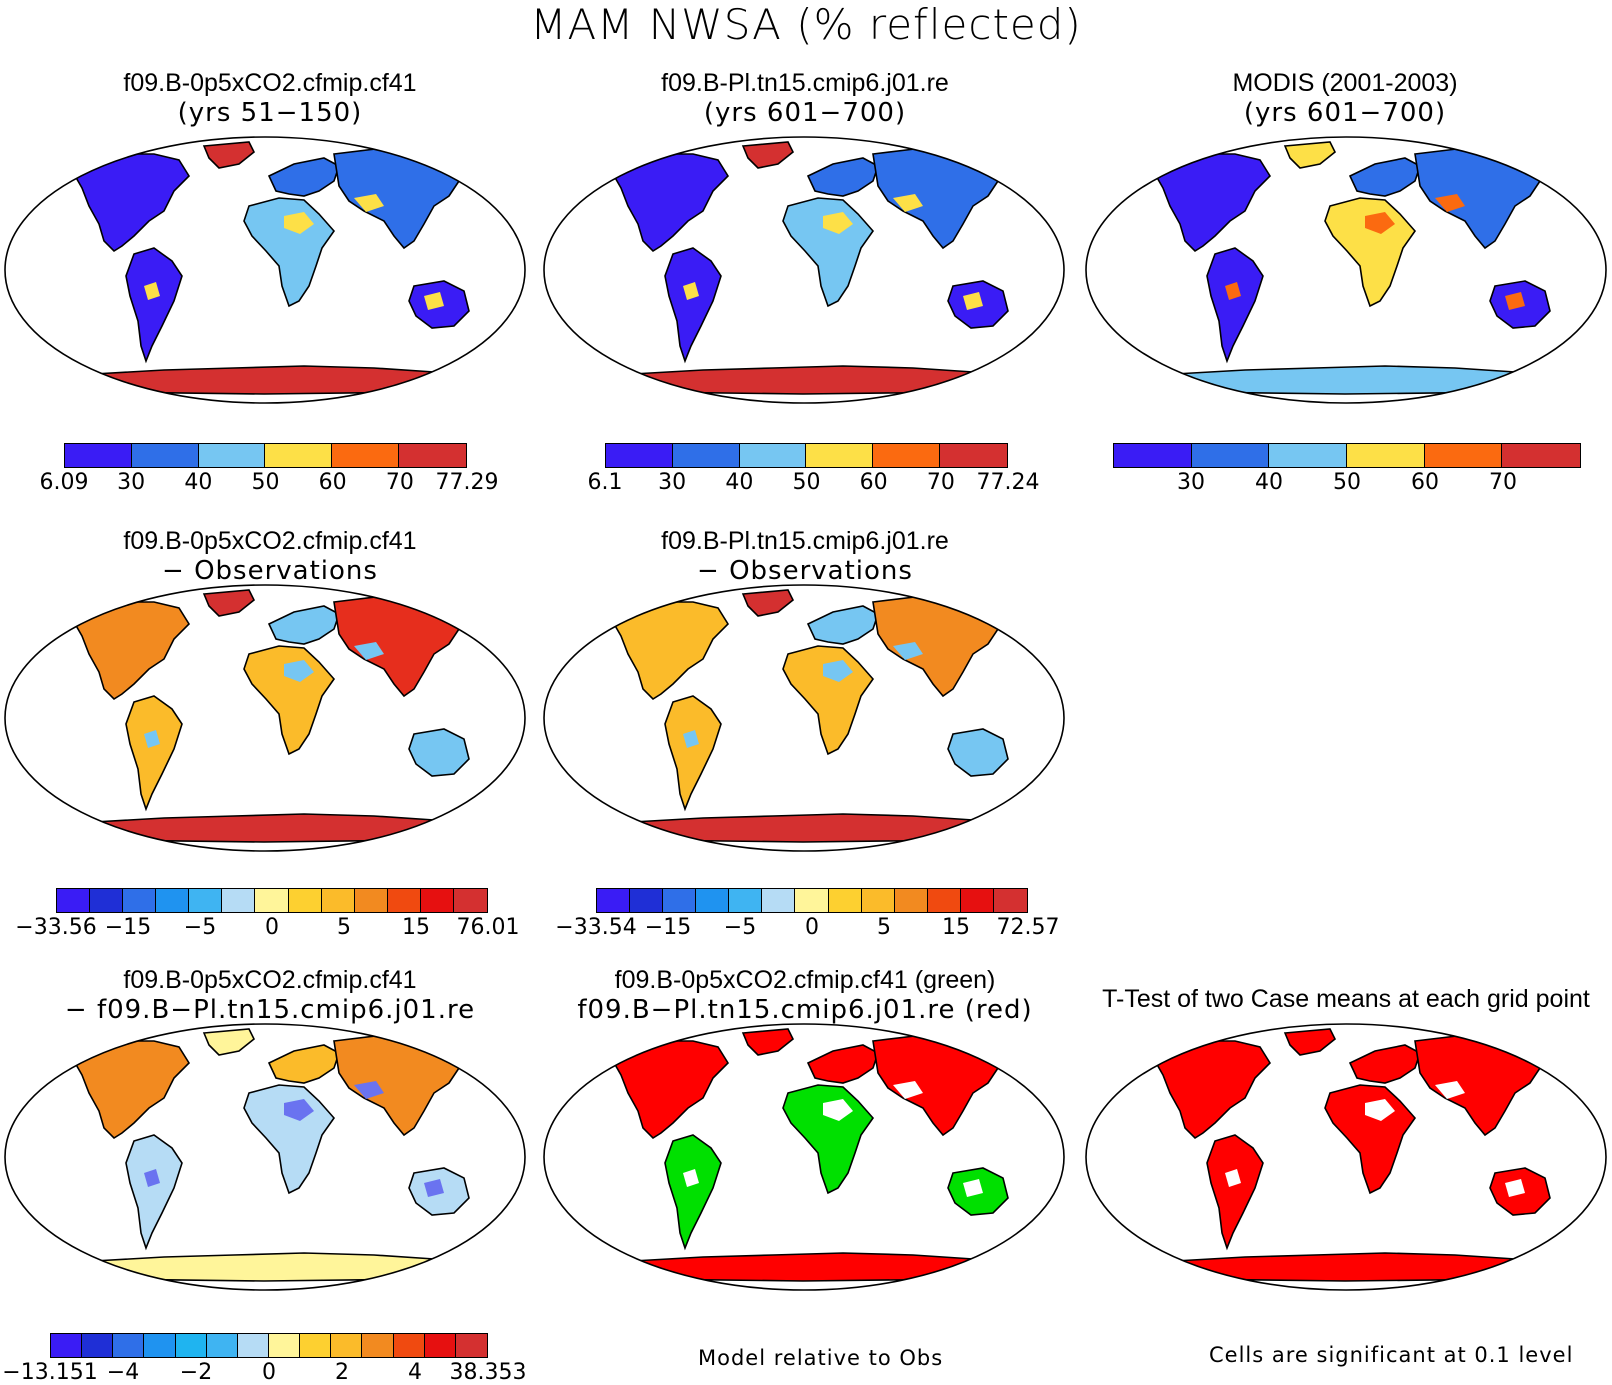 The width and height of the screenshot is (1612, 1385). What do you see at coordinates (270, 980) in the screenshot?
I see `panel-title-line1: f09.B-0p5xCO2.cfmip.cf41` at bounding box center [270, 980].